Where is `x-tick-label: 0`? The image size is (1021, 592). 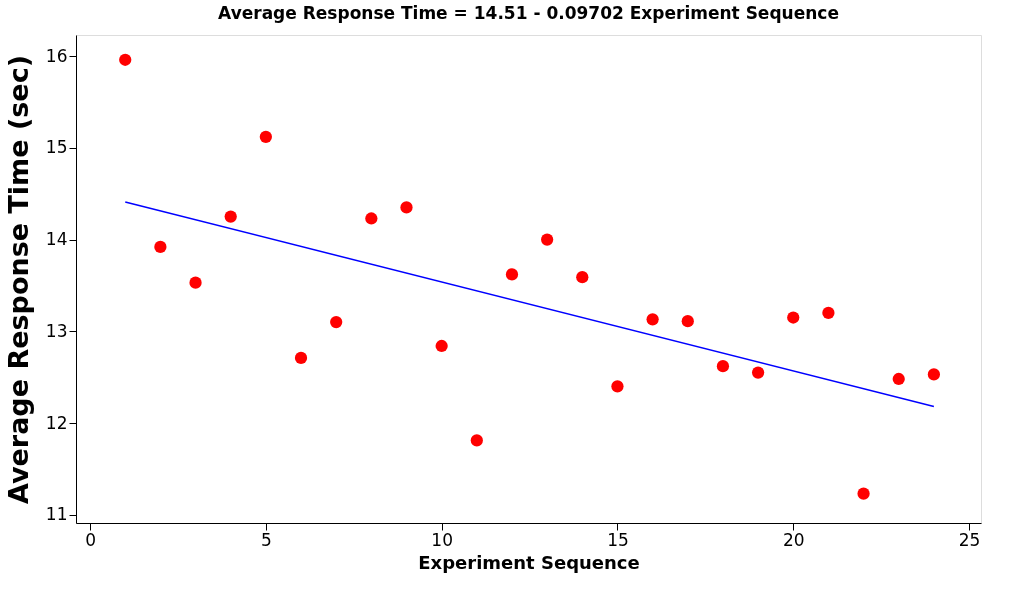 x-tick-label: 0 is located at coordinates (90, 539).